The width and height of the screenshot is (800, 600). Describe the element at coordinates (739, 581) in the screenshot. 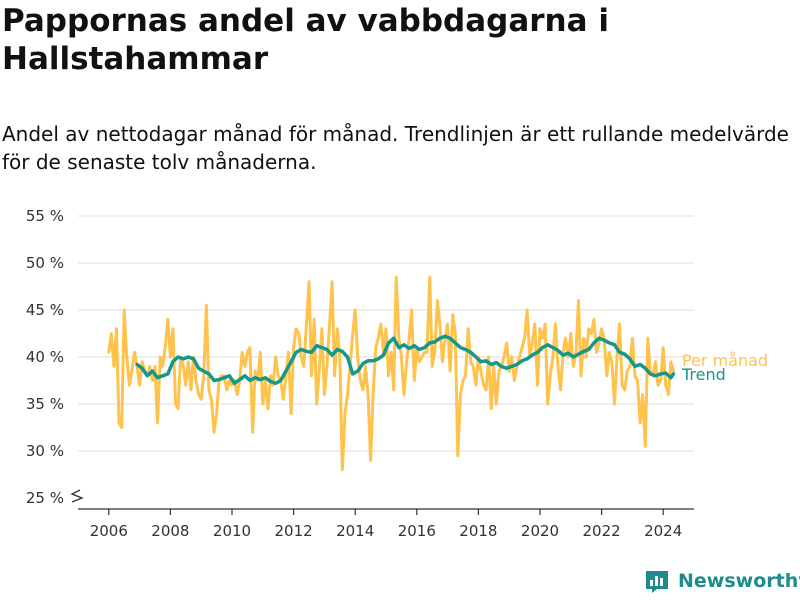

I see `brand-name: Newsworthy` at that location.